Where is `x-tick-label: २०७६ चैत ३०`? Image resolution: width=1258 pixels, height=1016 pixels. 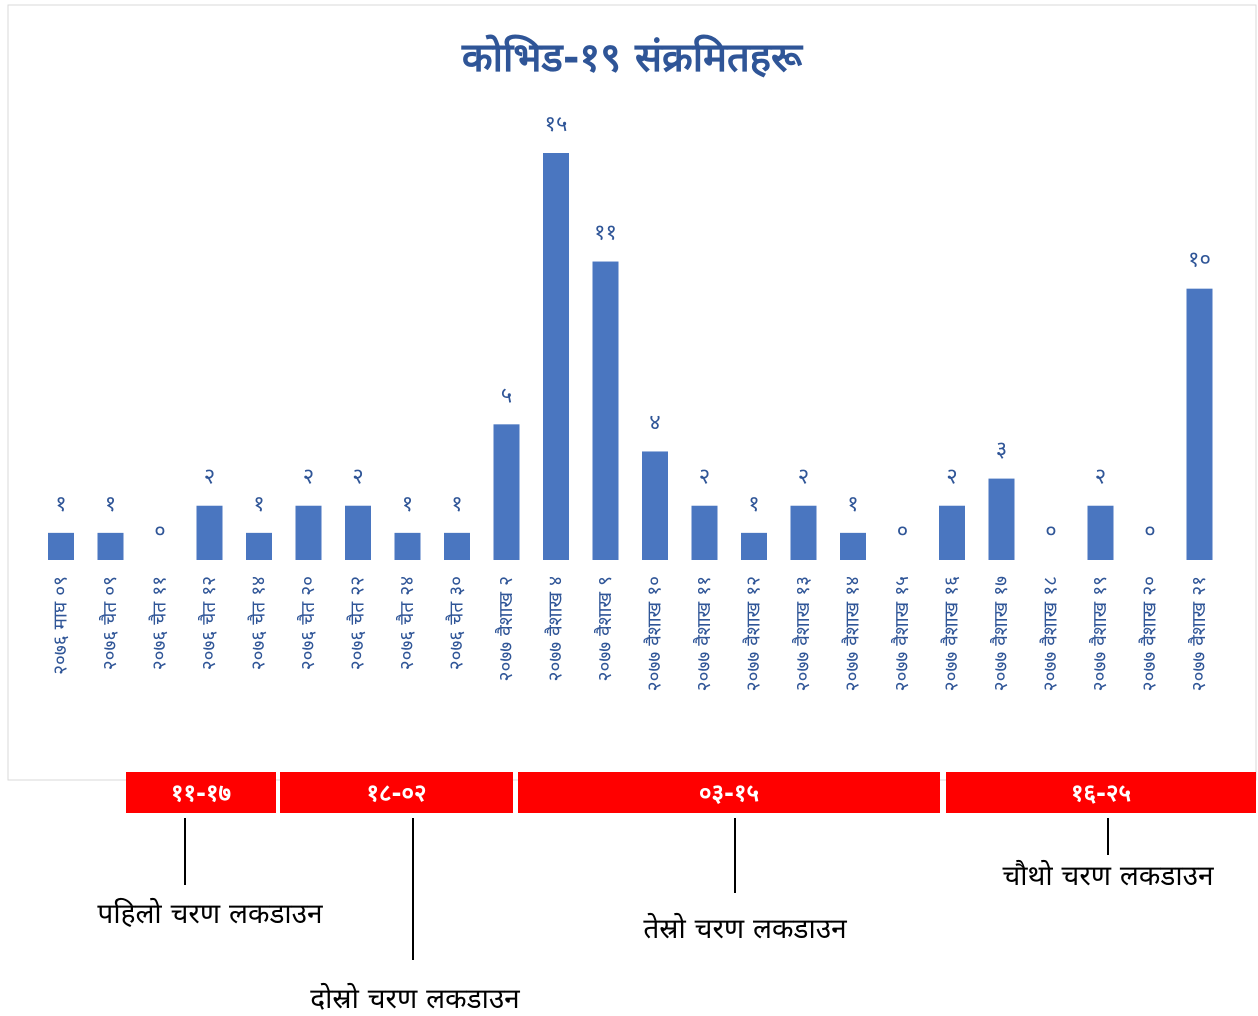
x-tick-label: २०७६ चैत ३० is located at coordinates (456, 623).